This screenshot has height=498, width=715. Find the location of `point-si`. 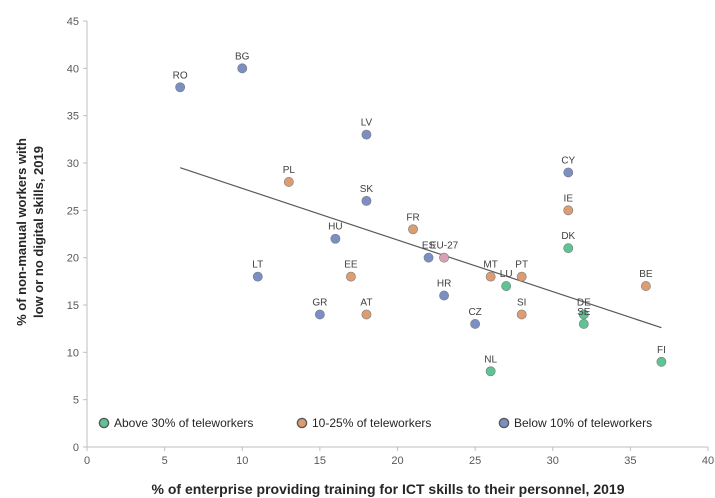

point-si is located at coordinates (521, 314).